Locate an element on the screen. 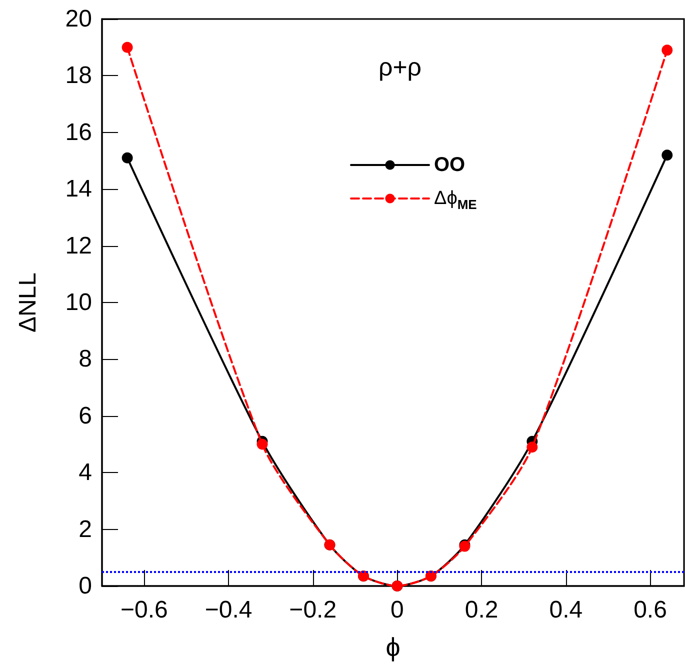 The image size is (685, 665). y-tick-label: 6 is located at coordinates (85, 416).